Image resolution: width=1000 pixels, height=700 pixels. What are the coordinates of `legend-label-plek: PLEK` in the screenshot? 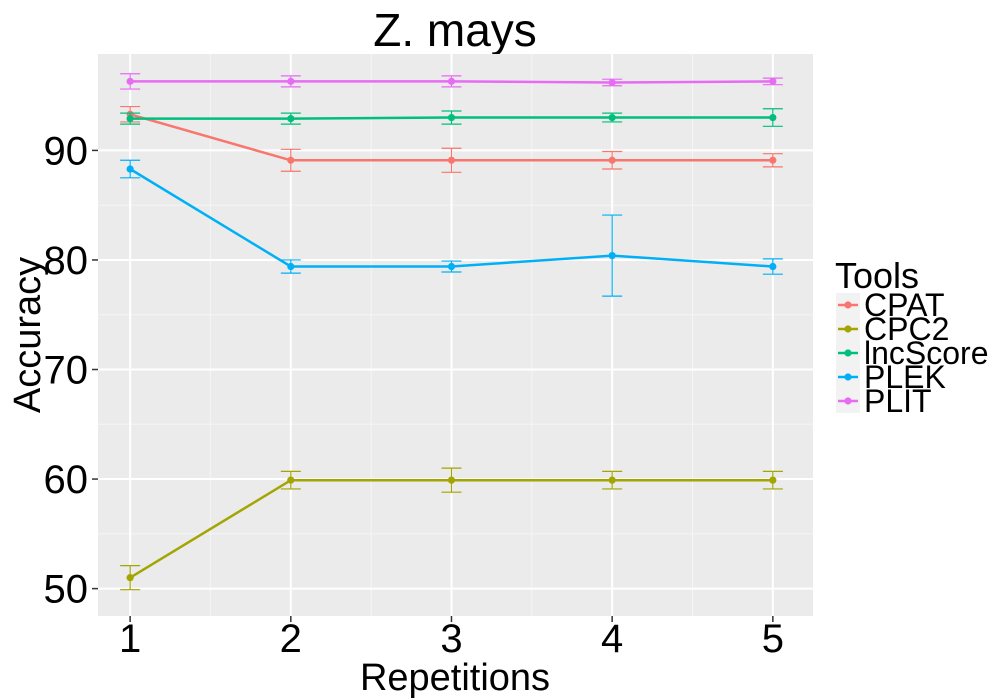 It's located at (905, 377).